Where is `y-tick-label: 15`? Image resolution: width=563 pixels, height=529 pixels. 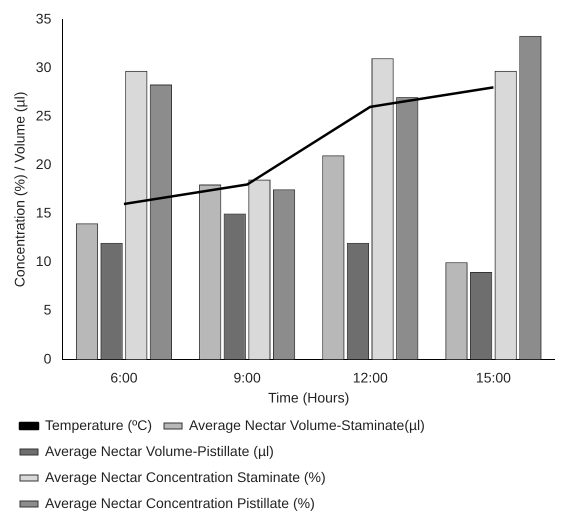
y-tick-label: 15 is located at coordinates (44, 212).